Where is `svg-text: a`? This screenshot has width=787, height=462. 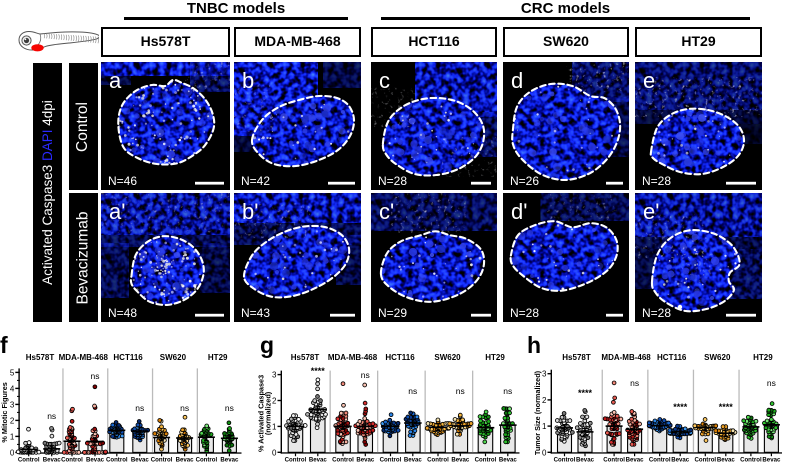 svg-text: a is located at coordinates (115, 80).